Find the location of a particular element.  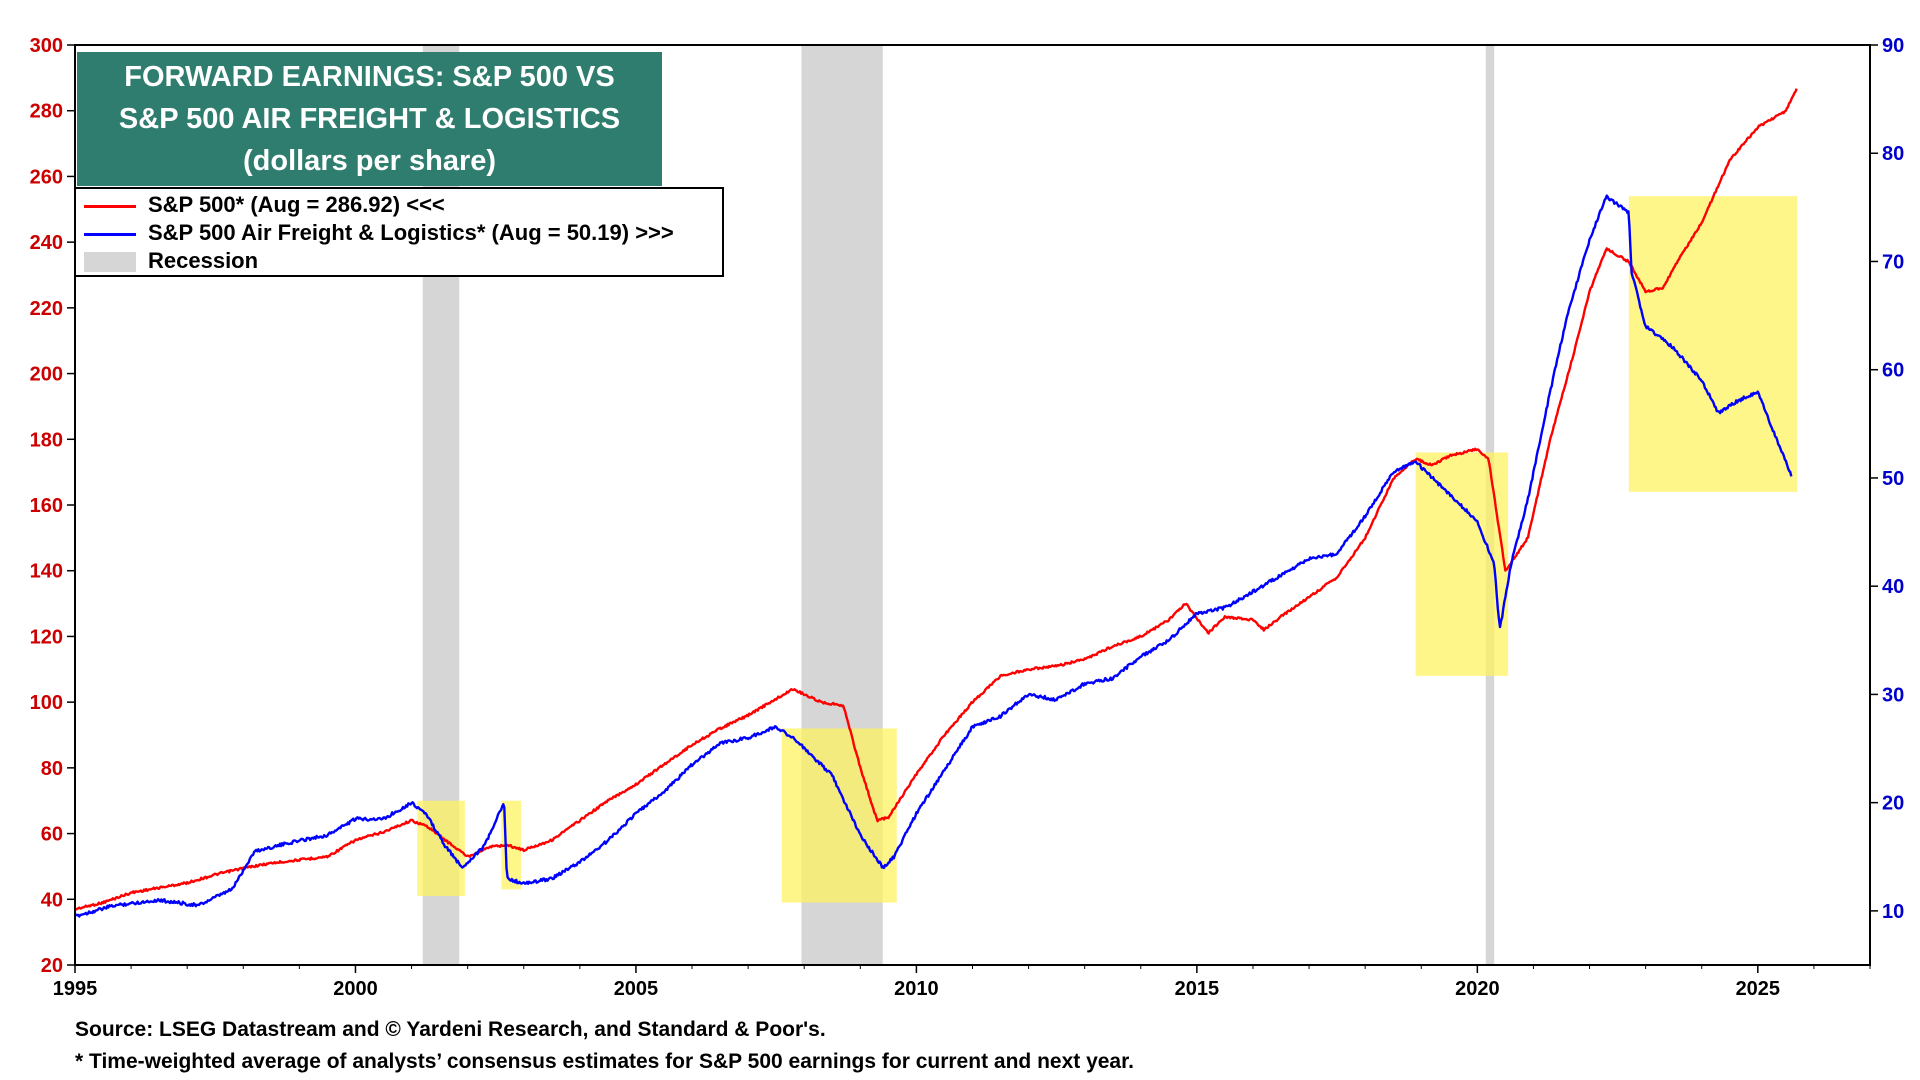

legend-swatch-sp500 is located at coordinates (110, 206).